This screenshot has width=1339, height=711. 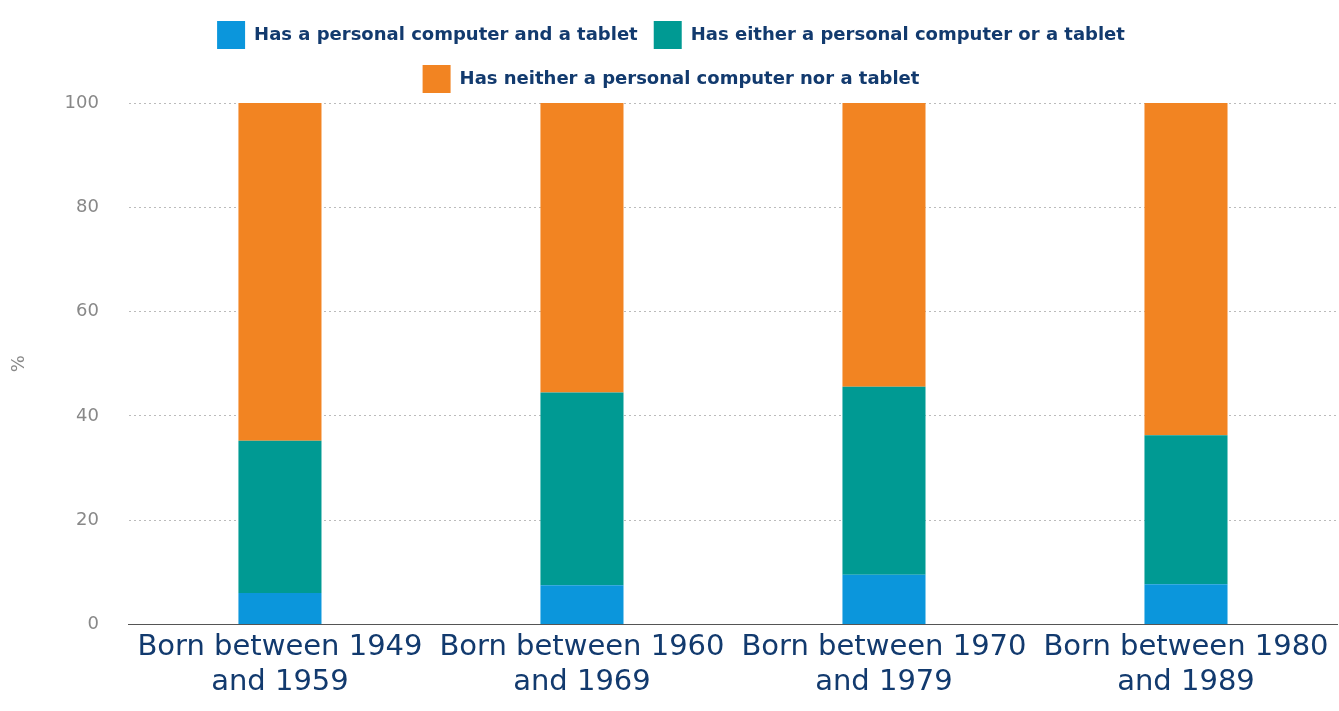 What do you see at coordinates (18, 364) in the screenshot?
I see `y-axis-title: %` at bounding box center [18, 364].